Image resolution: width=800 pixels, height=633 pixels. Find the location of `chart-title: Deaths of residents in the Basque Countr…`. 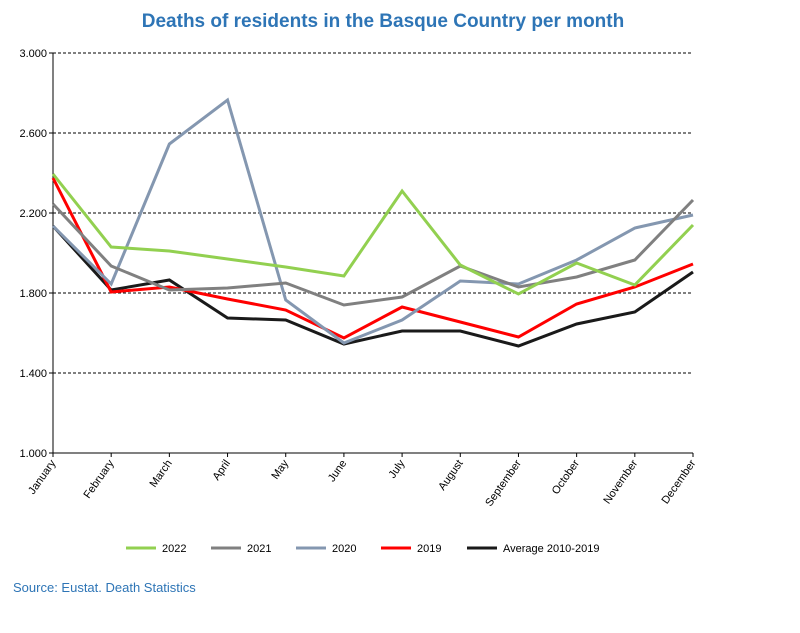

chart-title: Deaths of residents in the Basque Countr… is located at coordinates (383, 21).